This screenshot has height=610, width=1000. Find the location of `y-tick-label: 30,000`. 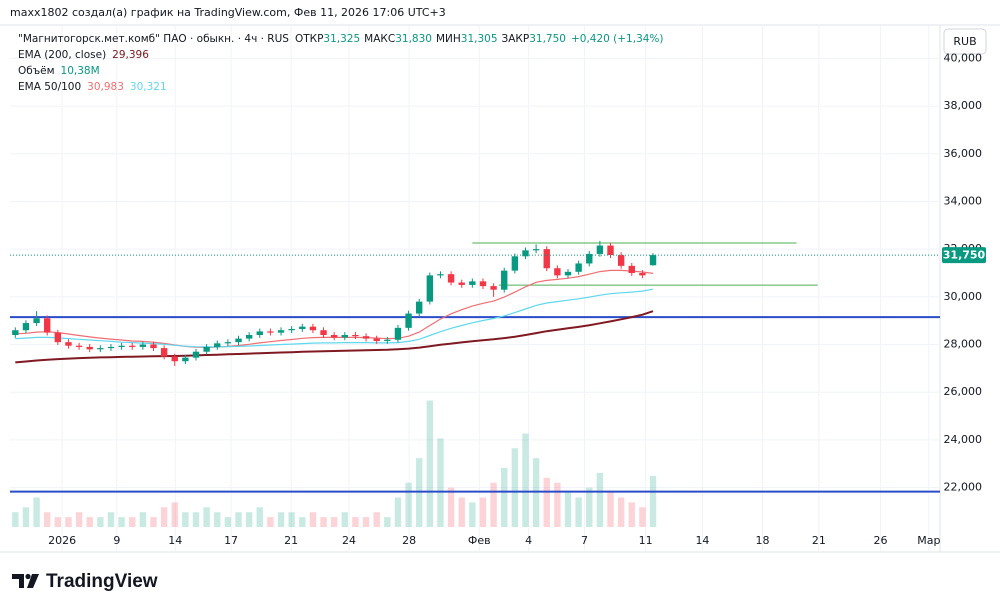

y-tick-label: 30,000 is located at coordinates (963, 296).